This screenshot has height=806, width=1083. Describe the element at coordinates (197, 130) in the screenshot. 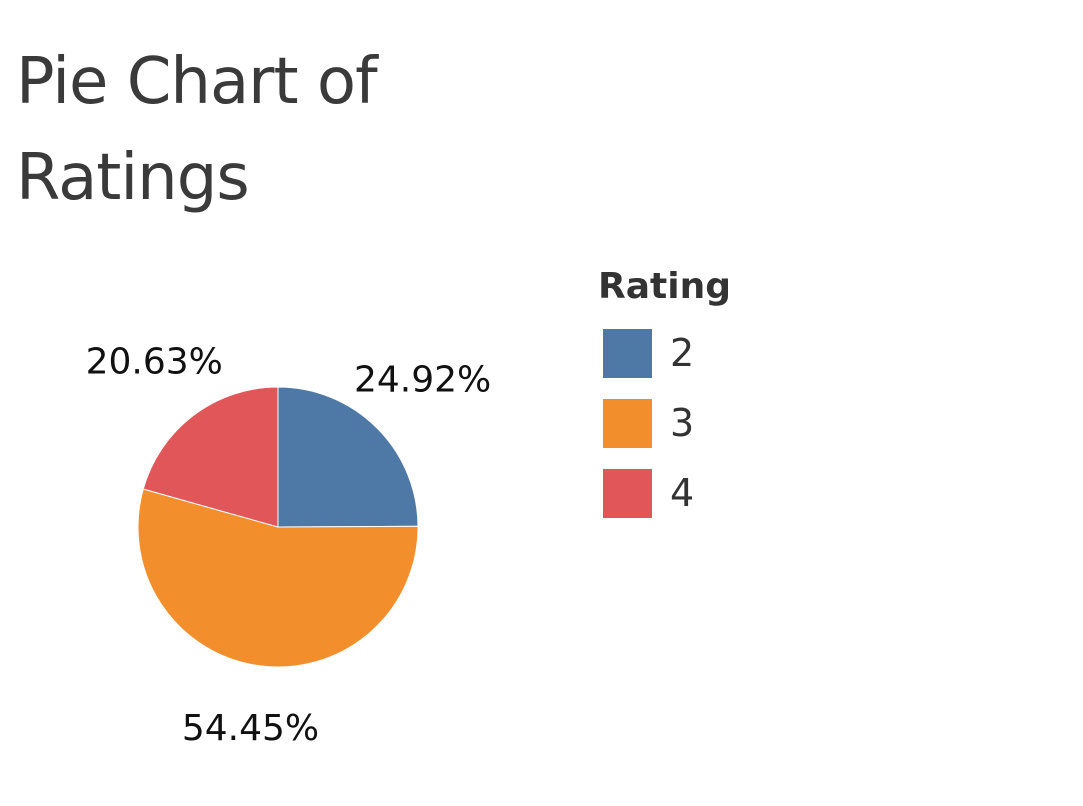

I see `chart-title: Pie Chart of Ratings` at that location.